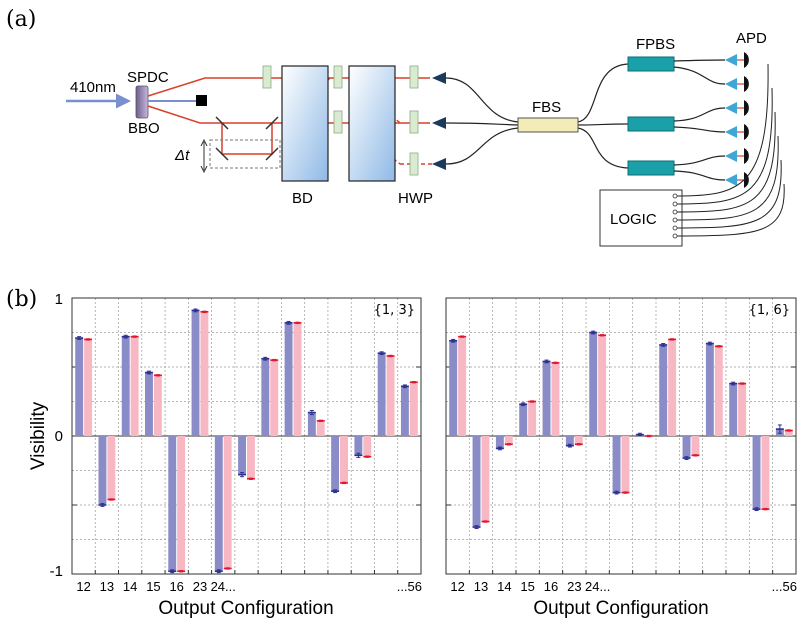 The width and height of the screenshot is (798, 626). What do you see at coordinates (142, 102) in the screenshot?
I see `bbo-crystal` at bounding box center [142, 102].